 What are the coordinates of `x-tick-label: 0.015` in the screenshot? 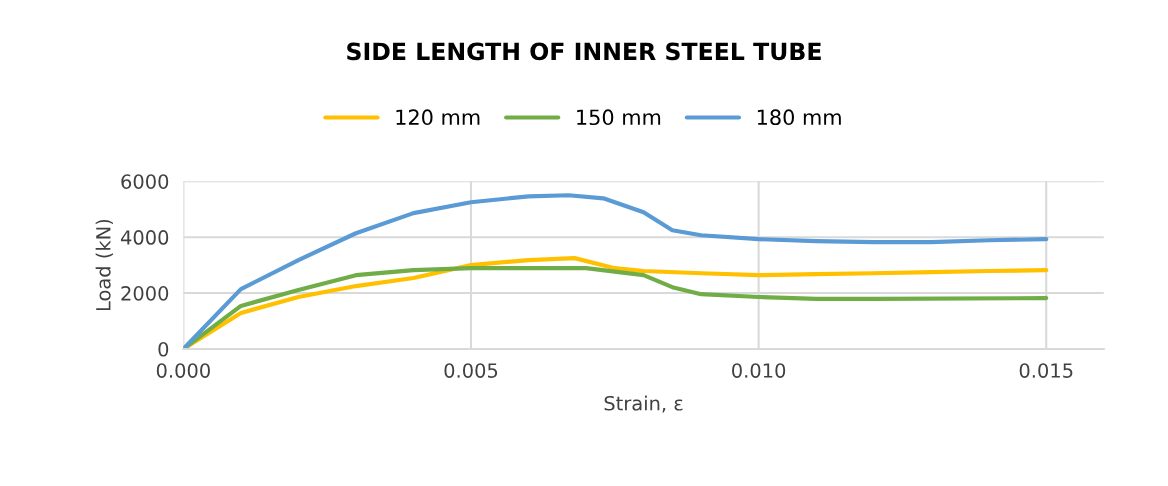 It's located at (1046, 370).